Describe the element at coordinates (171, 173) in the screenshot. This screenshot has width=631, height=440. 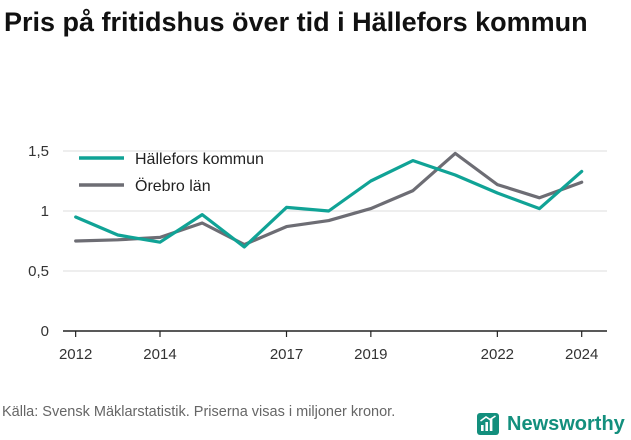
I see `legend: Hällefors kommun Örebro län` at that location.